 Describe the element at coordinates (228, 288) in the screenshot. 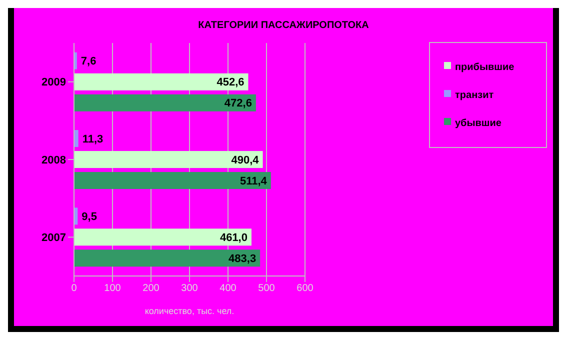

I see `x-tick-label: 400` at that location.